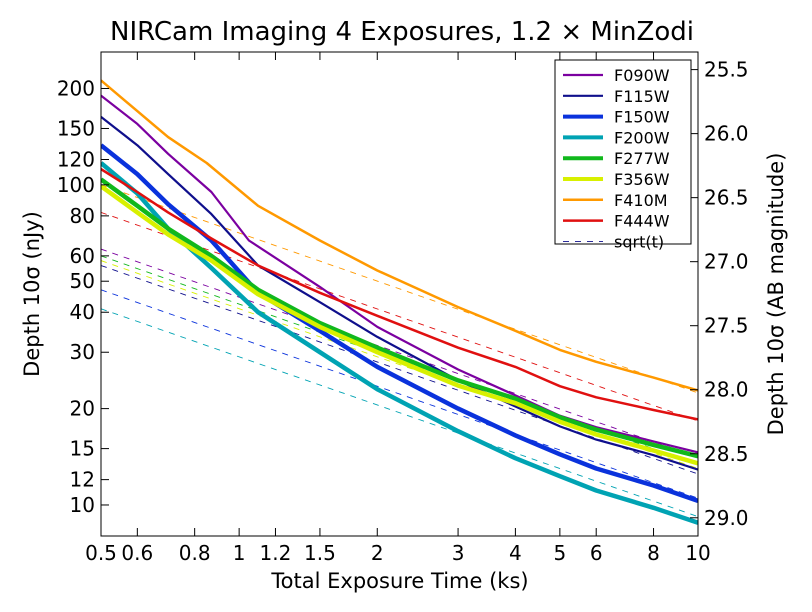  I want to click on x-tick-label-1: 1, so click(239, 553).